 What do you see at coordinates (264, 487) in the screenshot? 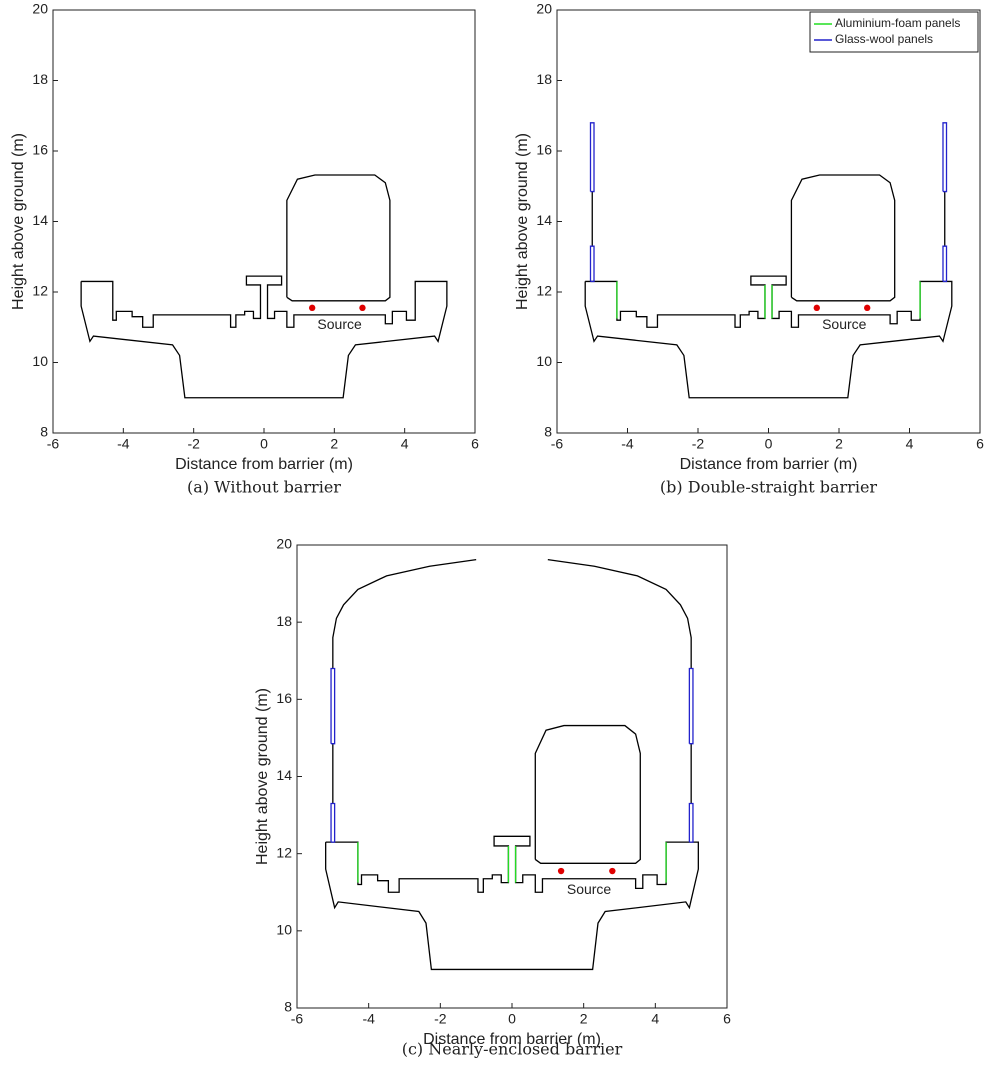
I see `caption: (a) Without barrier` at bounding box center [264, 487].